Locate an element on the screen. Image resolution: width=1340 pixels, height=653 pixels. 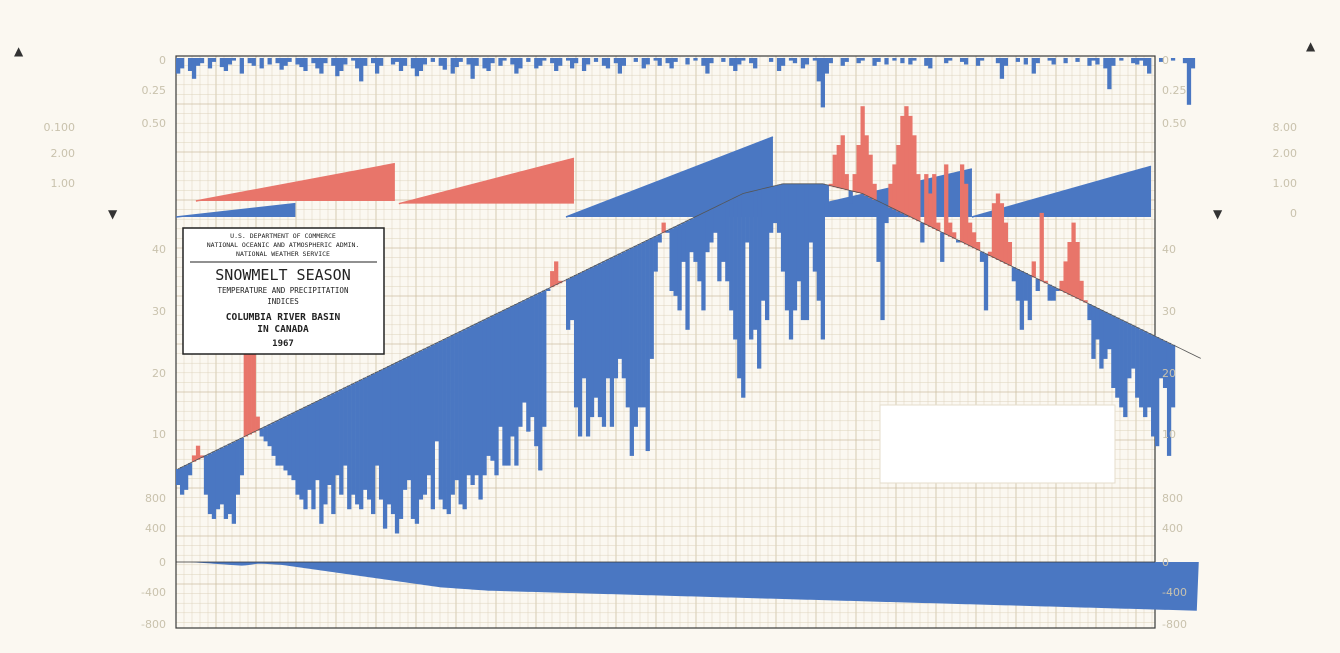
agency-line-3: NATIONAL WEATHER SERVICE is located at coordinates (283, 254).